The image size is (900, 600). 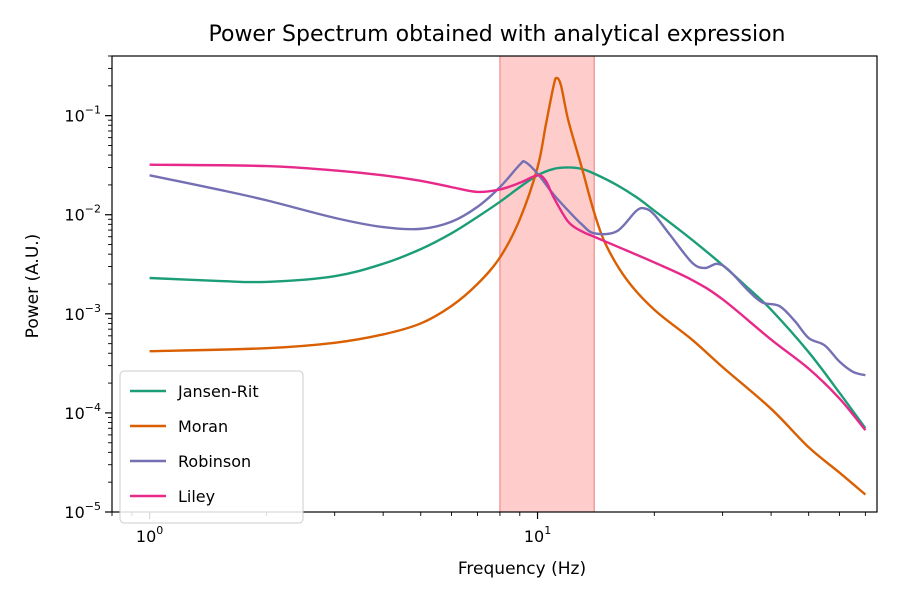 What do you see at coordinates (149, 535) in the screenshot?
I see `x-tick-label: 10⁰` at bounding box center [149, 535].